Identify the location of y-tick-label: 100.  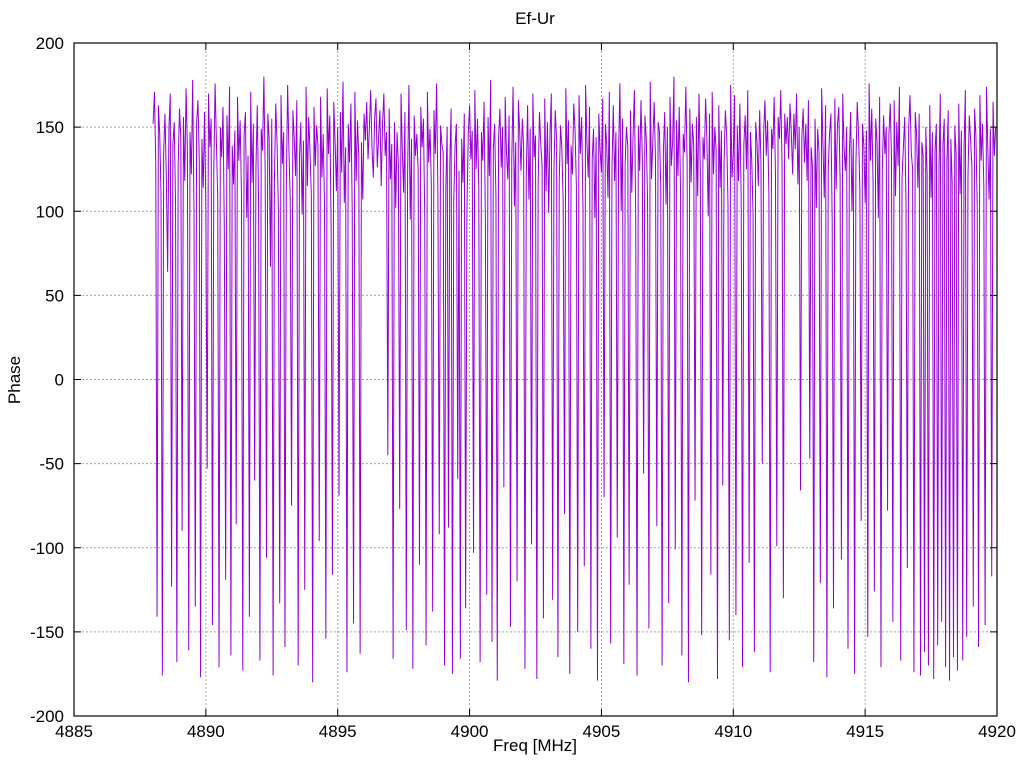
(50, 211).